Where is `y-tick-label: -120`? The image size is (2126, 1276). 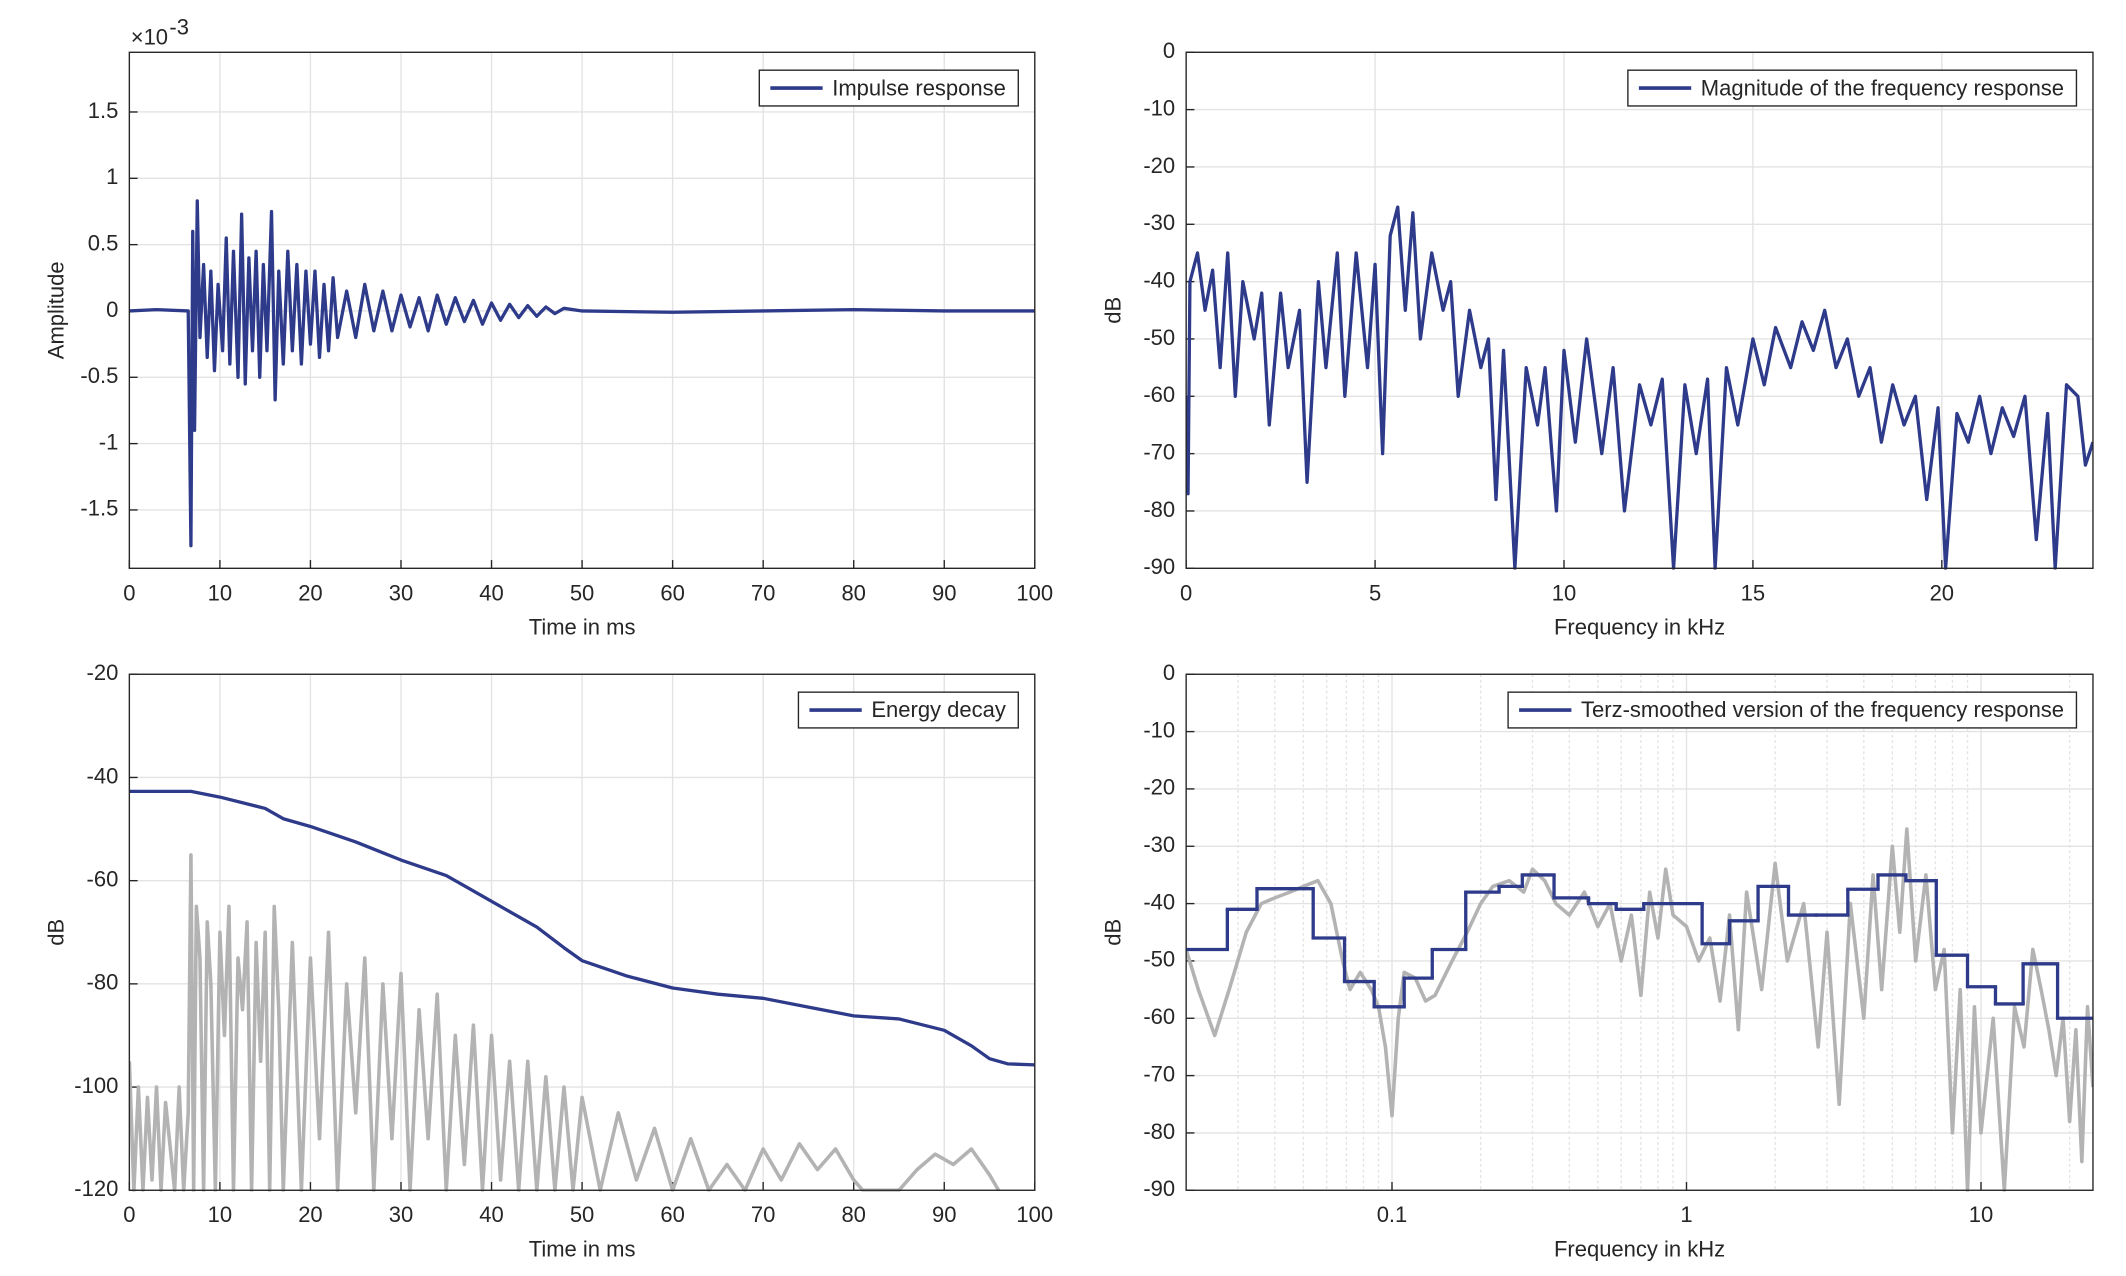 y-tick-label: -120 is located at coordinates (96, 1188).